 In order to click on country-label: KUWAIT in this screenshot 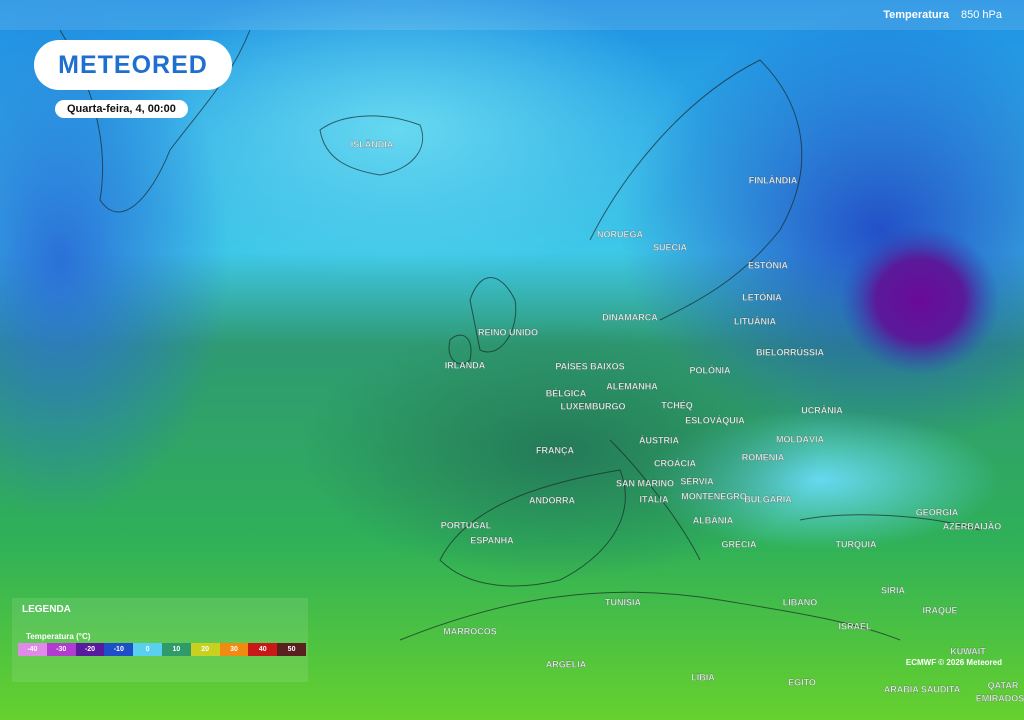, I will do `click(968, 651)`.